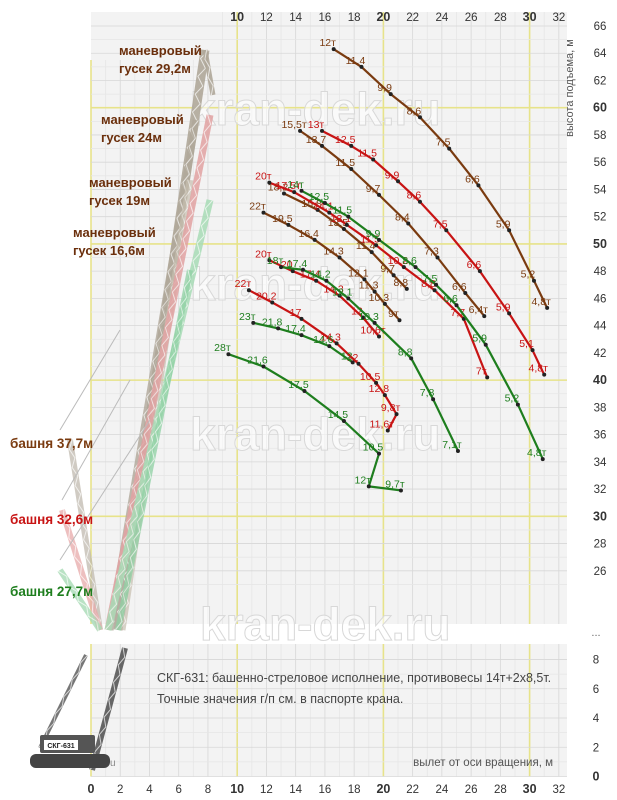  What do you see at coordinates (119, 200) in the screenshot?
I see `jib-label-line2: гусек 19м` at bounding box center [119, 200].